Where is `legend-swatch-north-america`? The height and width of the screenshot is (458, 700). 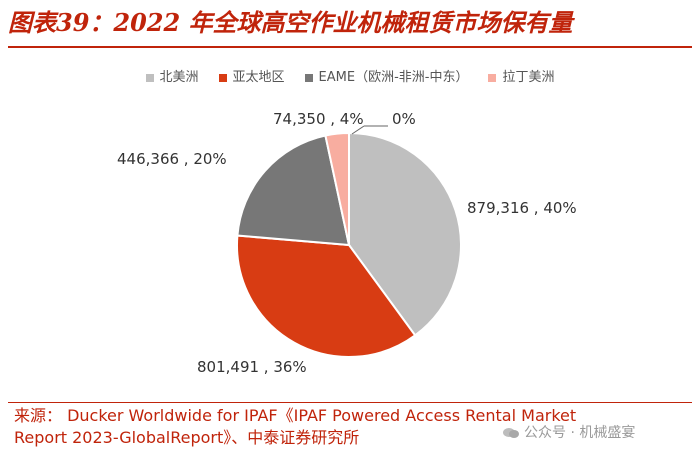
legend-swatch-north-america is located at coordinates (149, 77).